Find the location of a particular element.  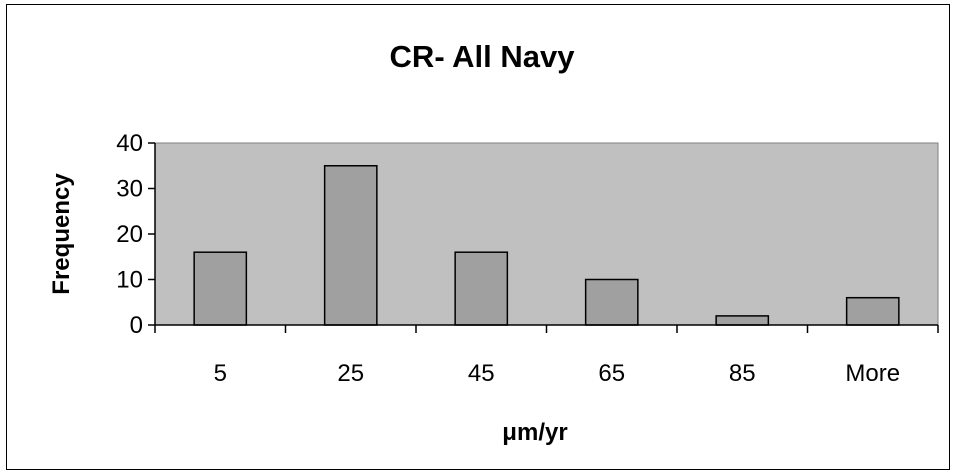

x-tick-label: 45 is located at coordinates (481, 373).